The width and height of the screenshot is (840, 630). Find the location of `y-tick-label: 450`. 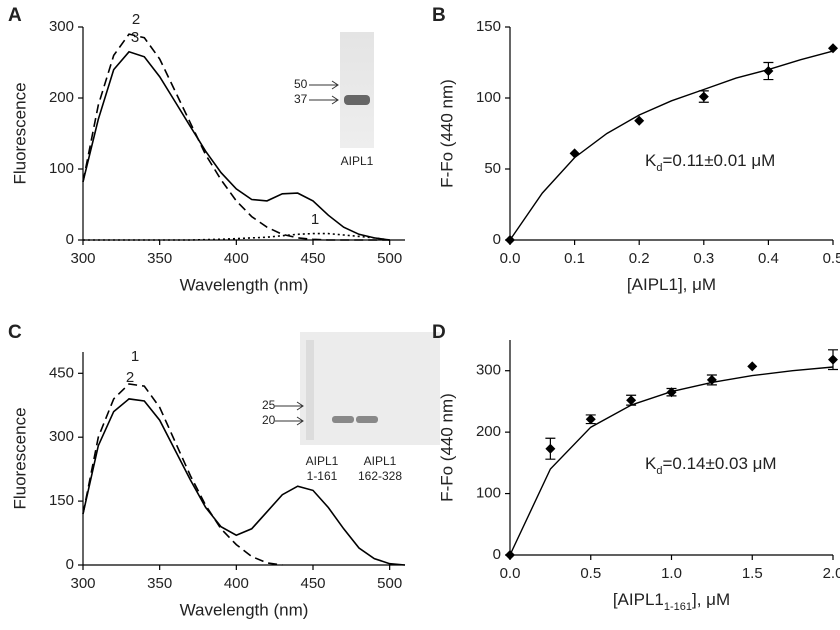

y-tick-label: 450 is located at coordinates (61, 372).